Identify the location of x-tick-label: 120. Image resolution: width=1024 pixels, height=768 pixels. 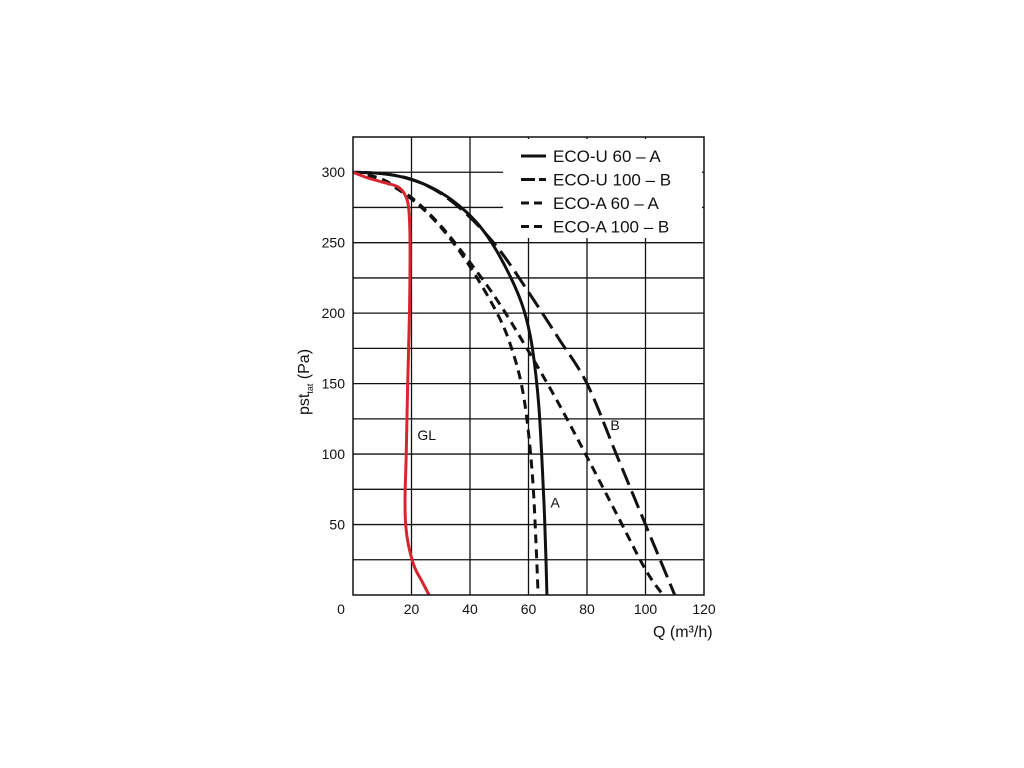
(704, 609).